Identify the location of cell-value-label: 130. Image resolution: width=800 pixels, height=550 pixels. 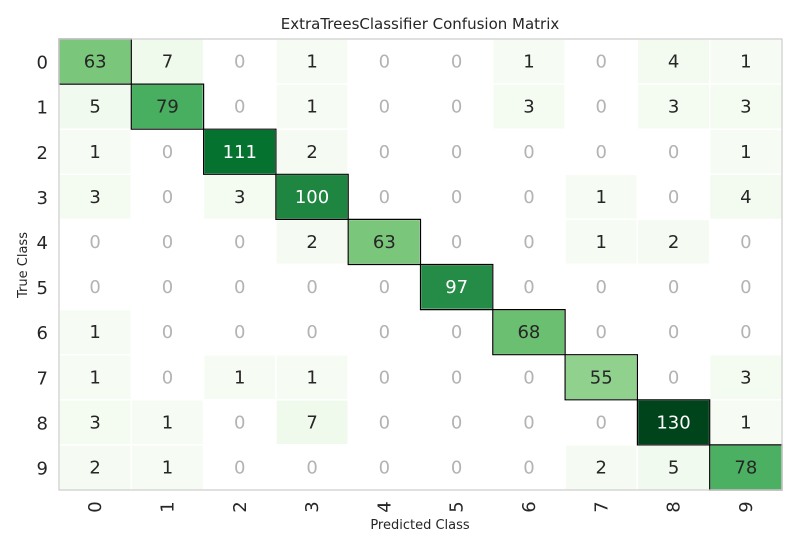
(673, 422).